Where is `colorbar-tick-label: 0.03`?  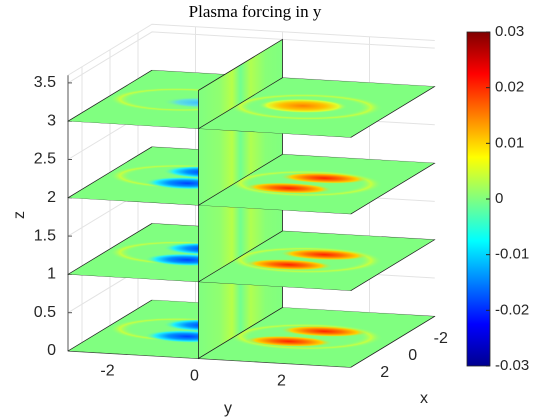
colorbar-tick-label: 0.03 is located at coordinates (509, 31).